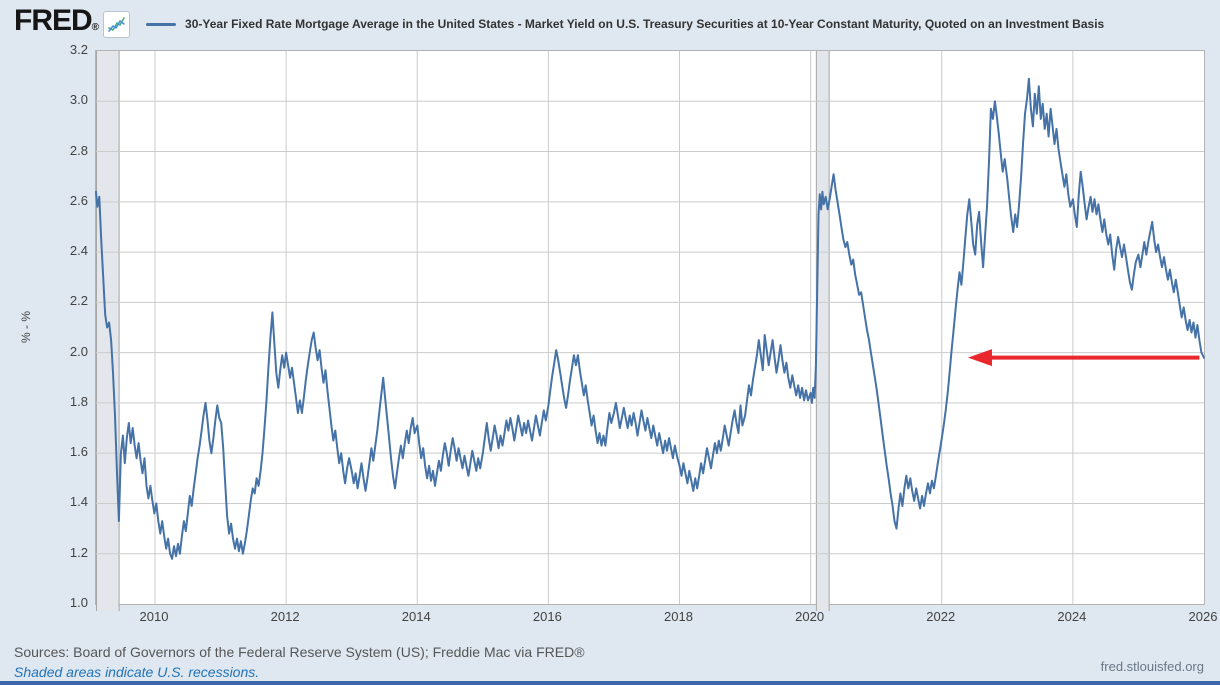 Image resolution: width=1220 pixels, height=685 pixels. Describe the element at coordinates (78, 502) in the screenshot. I see `y-tick-label: 1.4` at that location.